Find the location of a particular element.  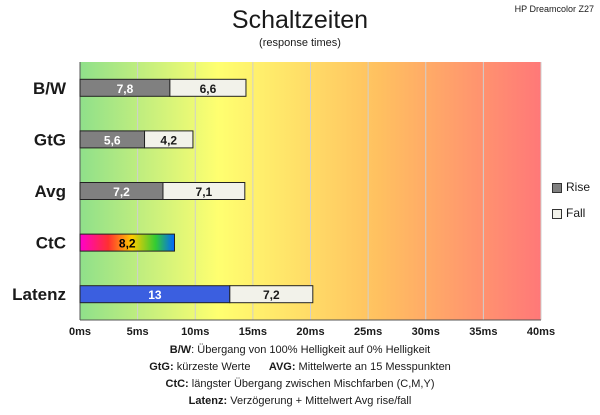

x-tick-label: 0ms is located at coordinates (80, 332).